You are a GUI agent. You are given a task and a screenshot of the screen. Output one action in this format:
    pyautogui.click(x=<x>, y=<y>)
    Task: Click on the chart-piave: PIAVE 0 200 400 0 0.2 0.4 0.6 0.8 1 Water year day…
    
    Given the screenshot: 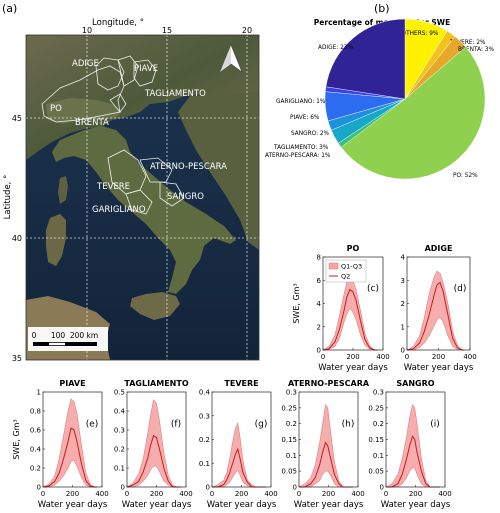 What is the action you would take?
    pyautogui.click(x=60, y=444)
    